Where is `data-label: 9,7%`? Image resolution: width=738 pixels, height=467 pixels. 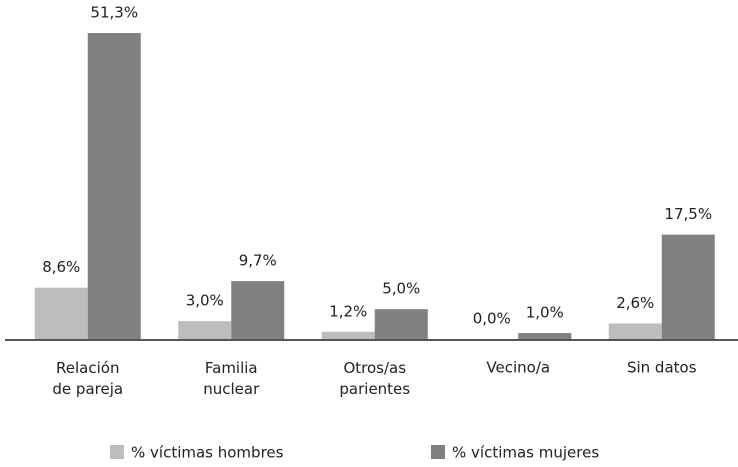
data-label: 9,7% is located at coordinates (258, 261).